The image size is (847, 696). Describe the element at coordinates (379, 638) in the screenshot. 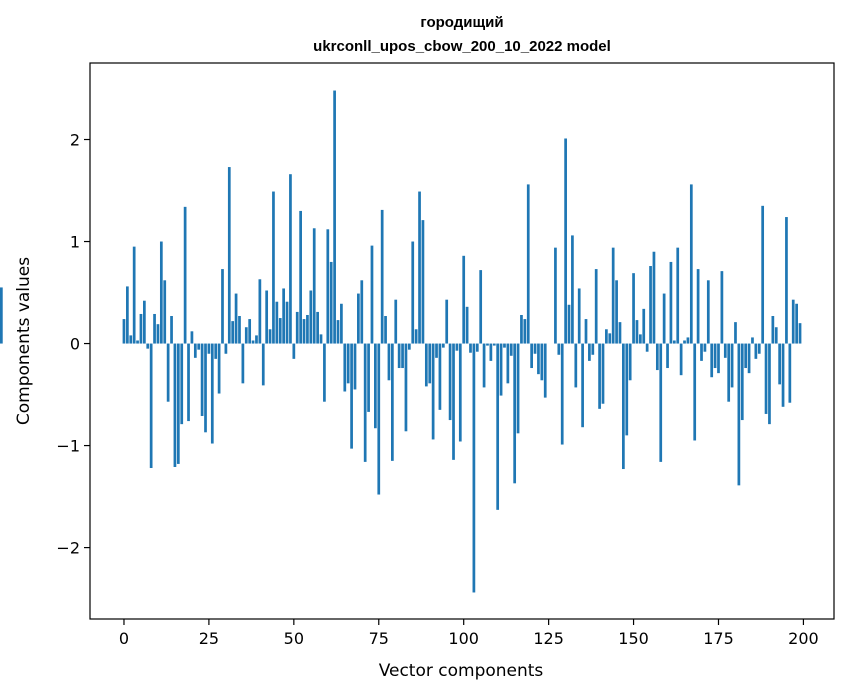

I see `x-tick-label: 75` at that location.